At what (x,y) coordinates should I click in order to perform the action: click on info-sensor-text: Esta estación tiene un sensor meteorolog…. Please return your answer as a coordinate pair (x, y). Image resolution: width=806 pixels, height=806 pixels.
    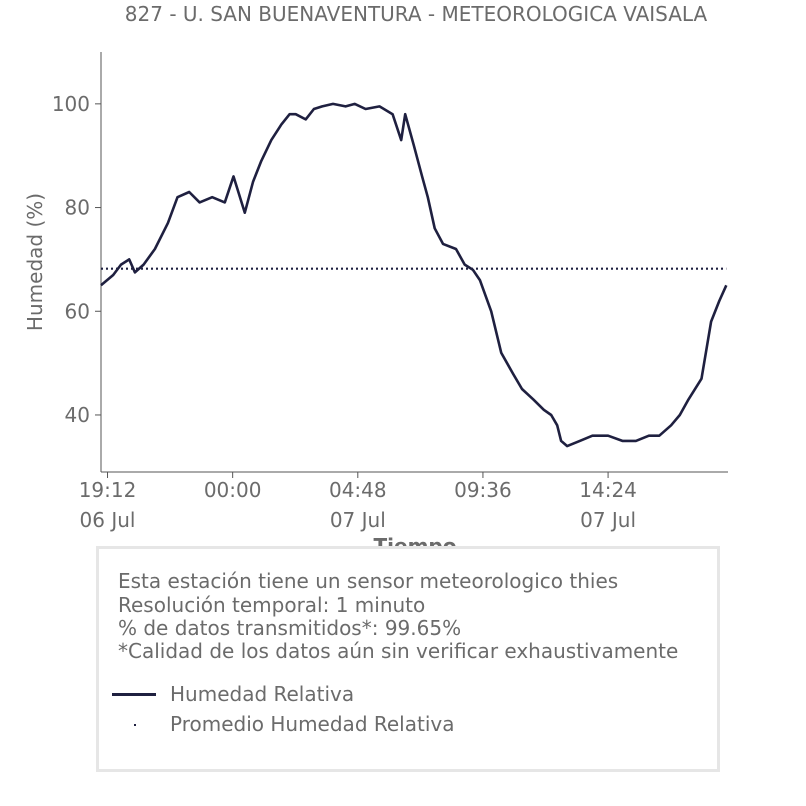
    Looking at the image, I should click on (368, 581).